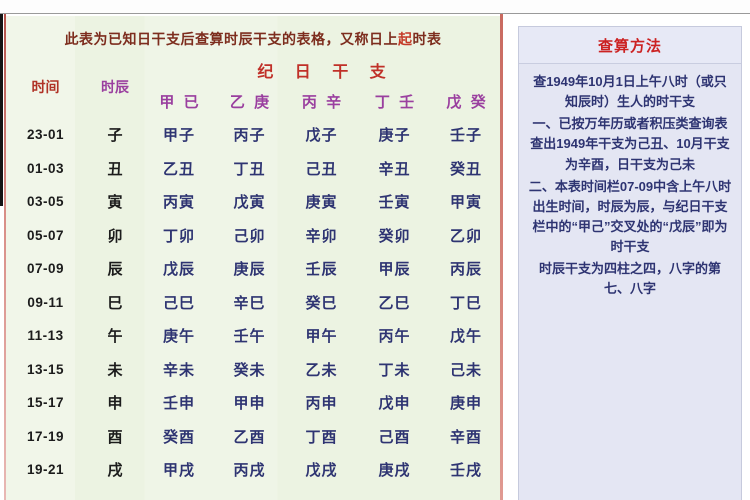 Image resolution: width=750 pixels, height=500 pixels. Describe the element at coordinates (394, 270) in the screenshot. I see `ganzhi-cell: 甲辰` at that location.